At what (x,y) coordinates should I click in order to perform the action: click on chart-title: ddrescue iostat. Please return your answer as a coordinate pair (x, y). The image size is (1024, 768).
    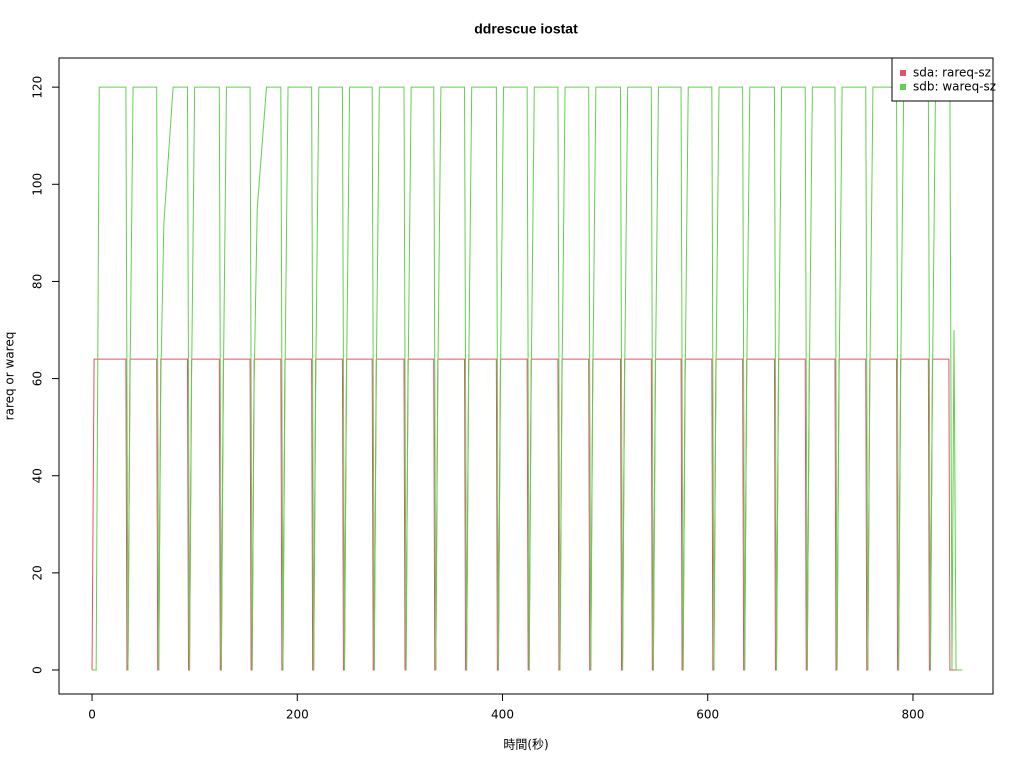
    Looking at the image, I should click on (526, 29).